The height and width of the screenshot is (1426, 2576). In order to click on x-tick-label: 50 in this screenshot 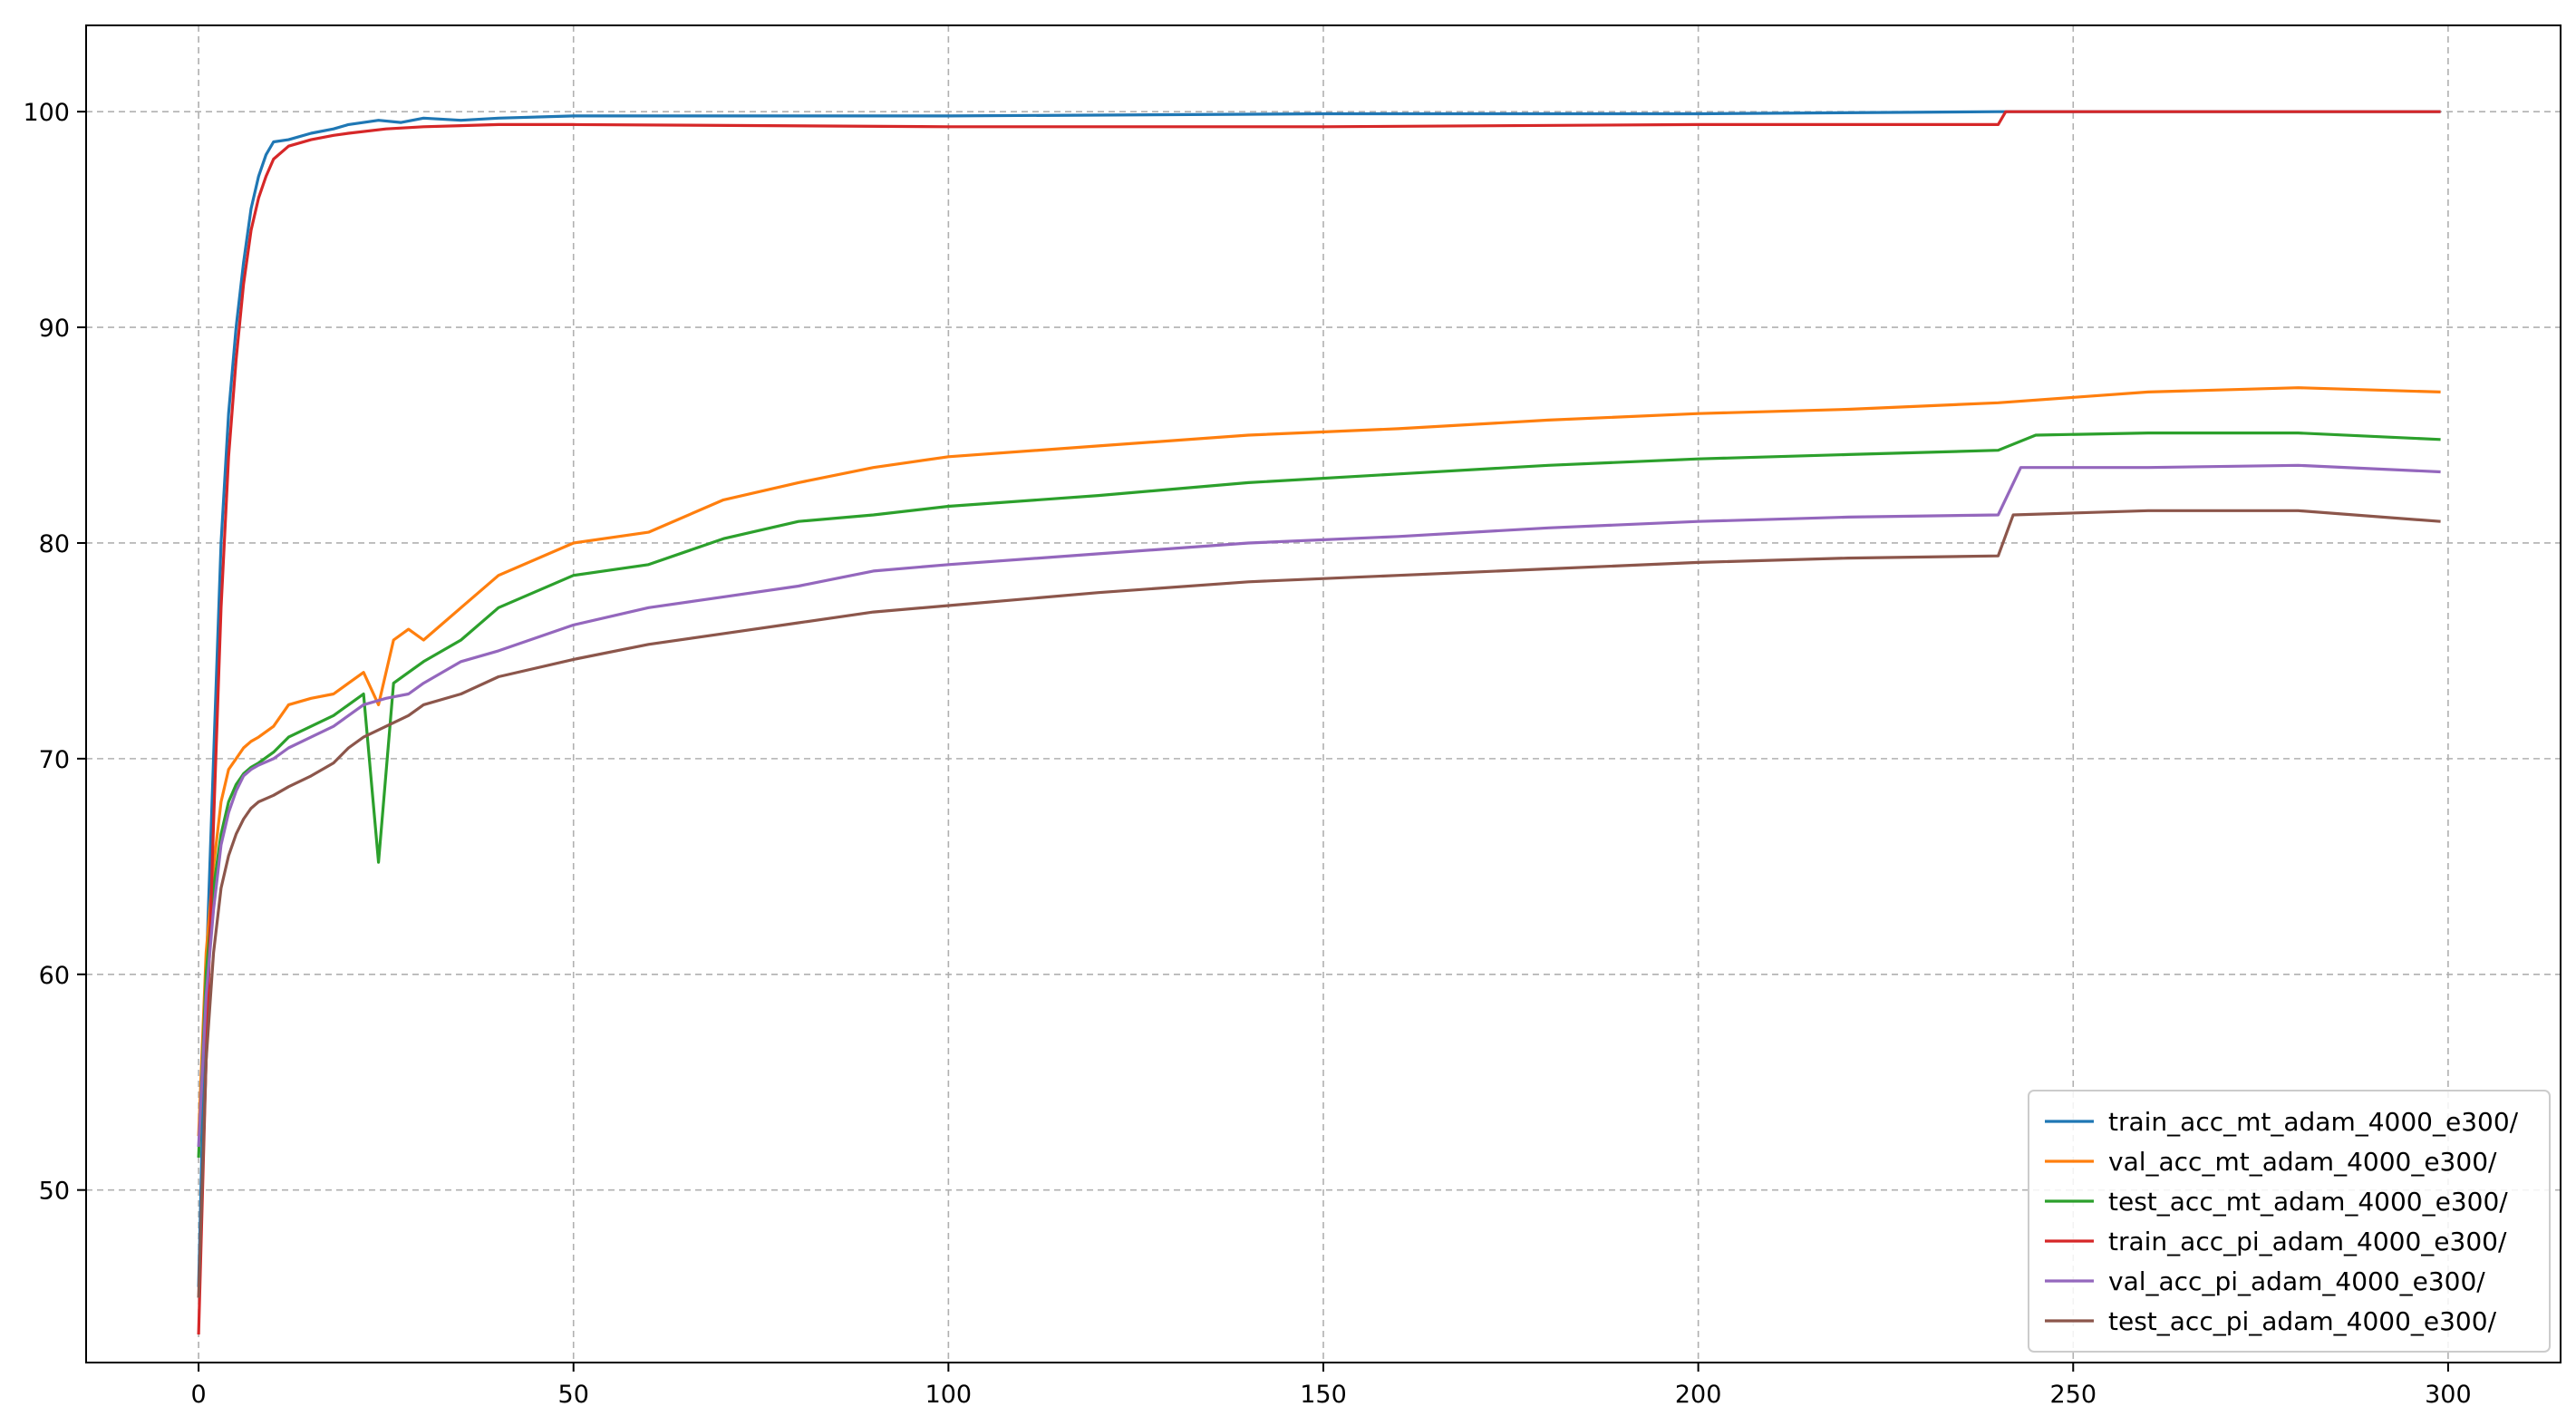, I will do `click(573, 1395)`.